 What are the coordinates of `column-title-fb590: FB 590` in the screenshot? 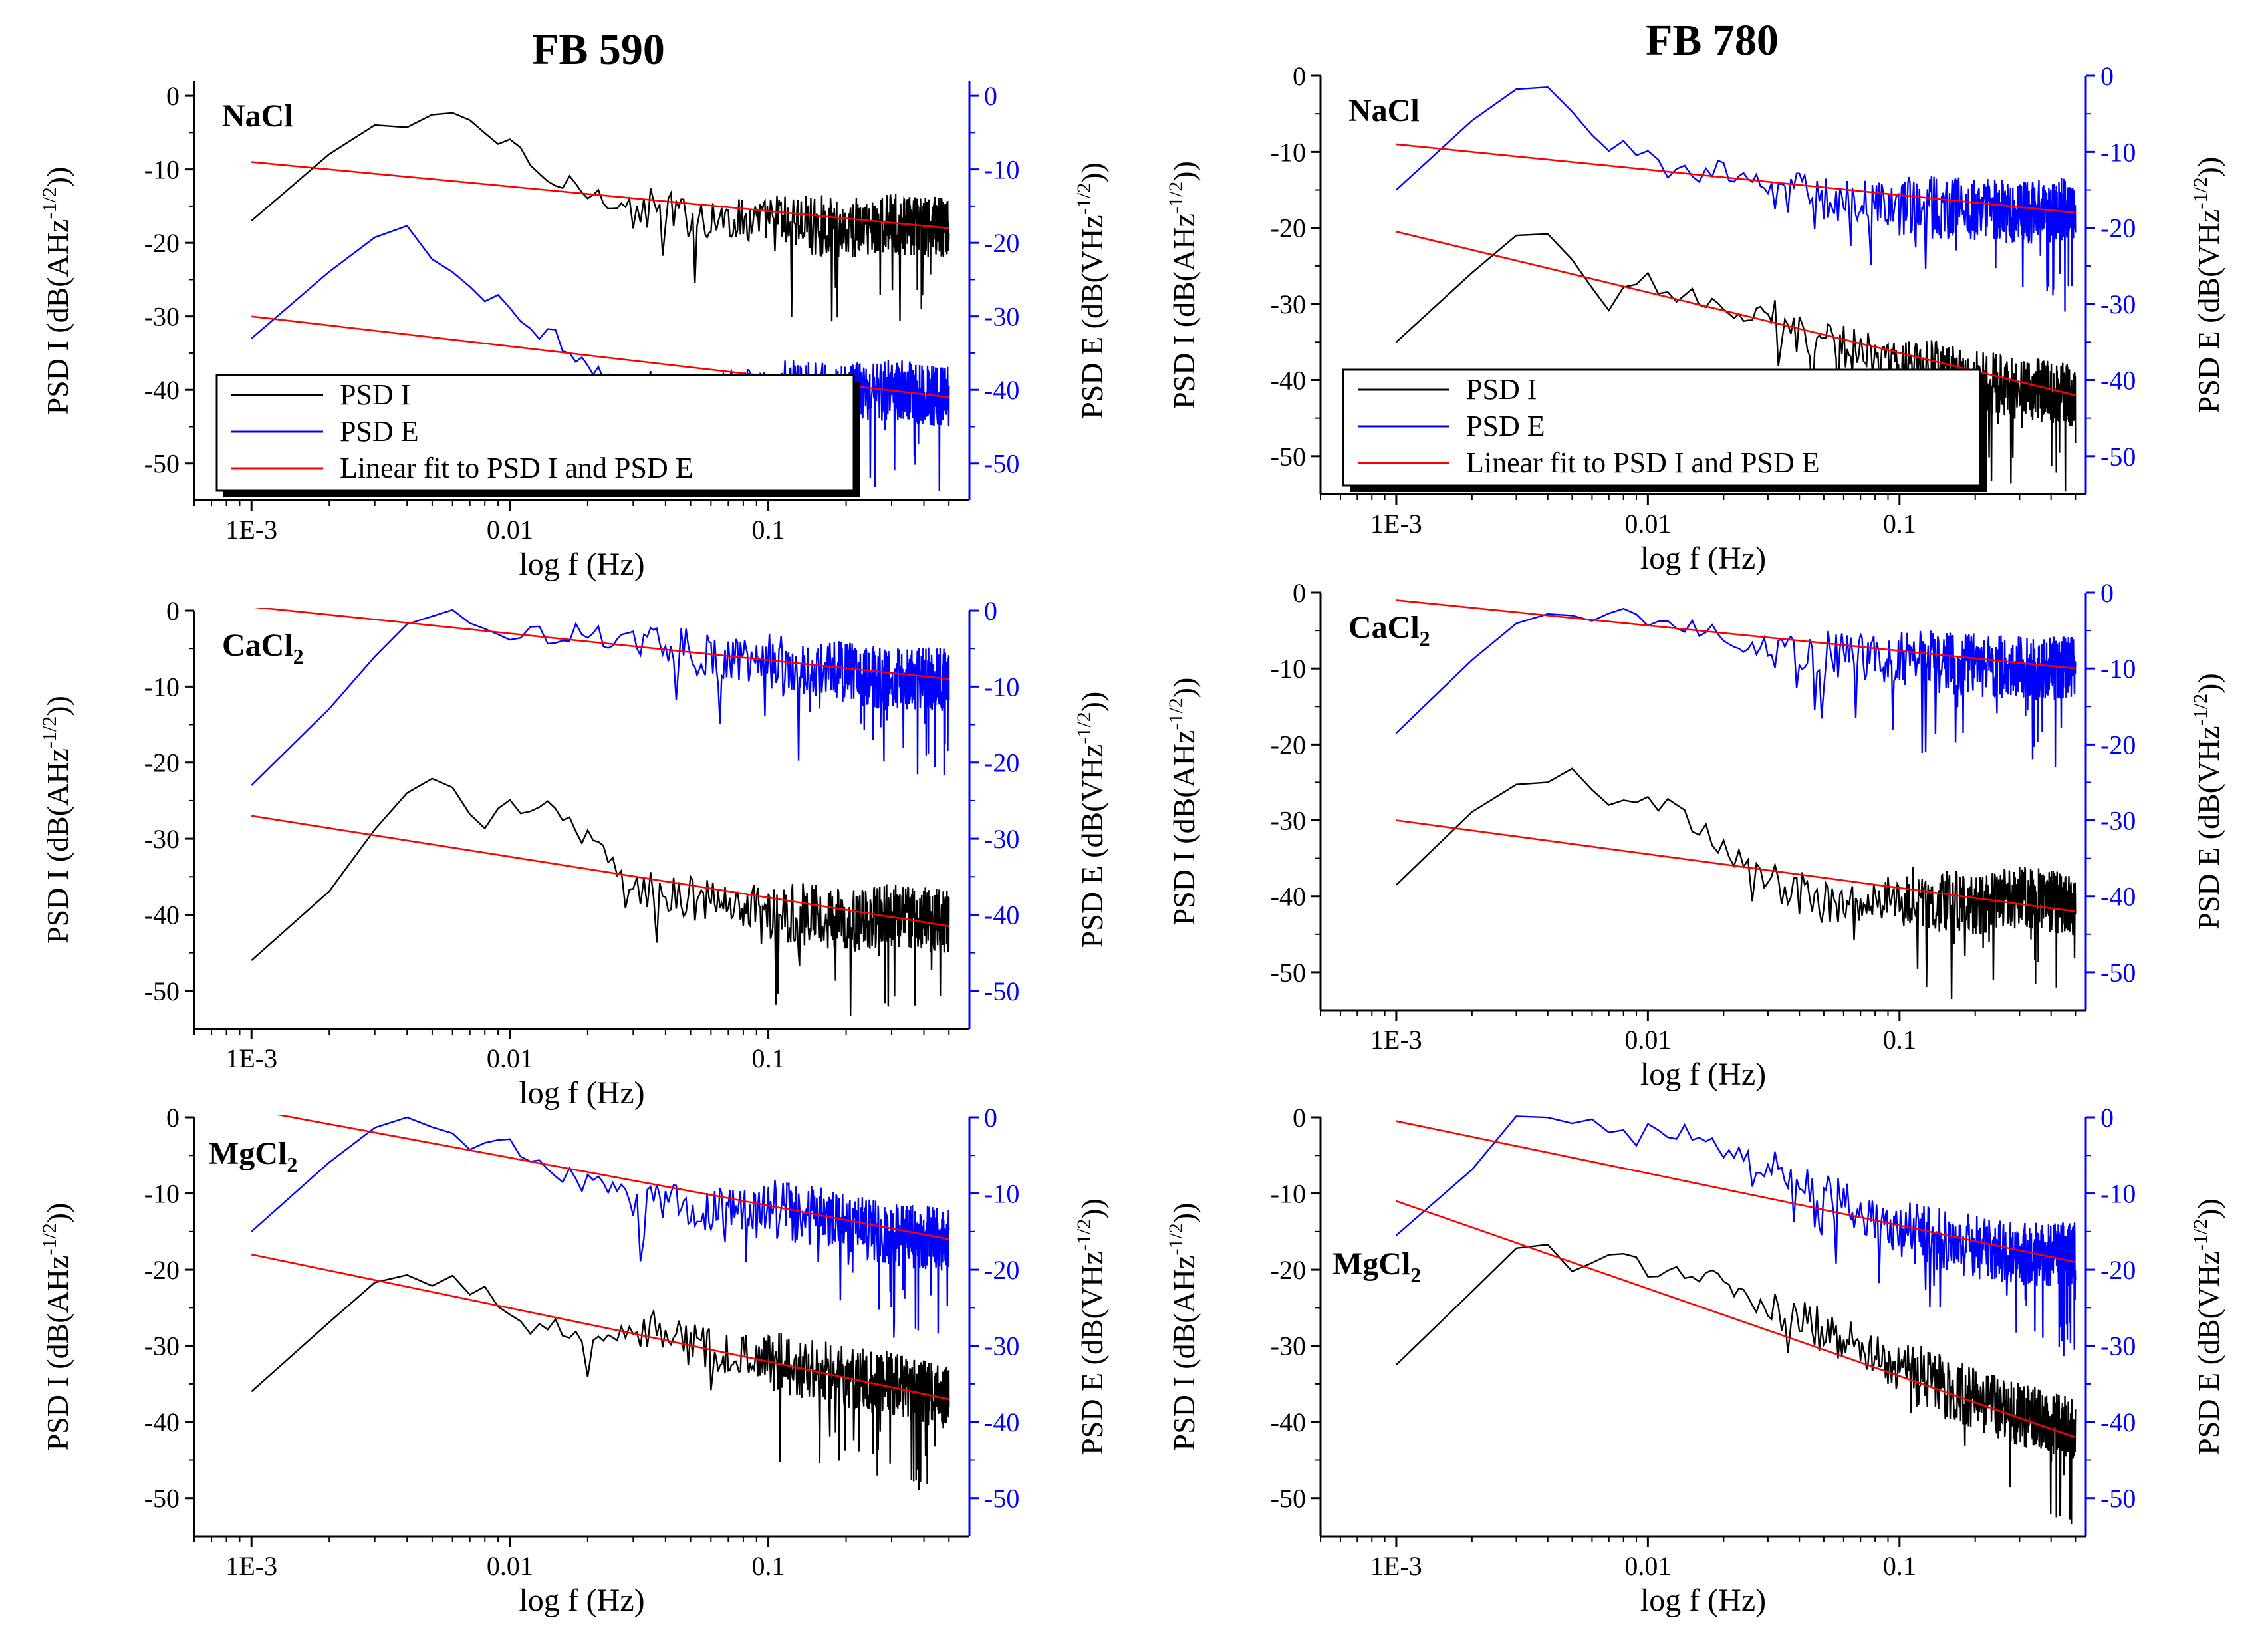 It's located at (598, 50).